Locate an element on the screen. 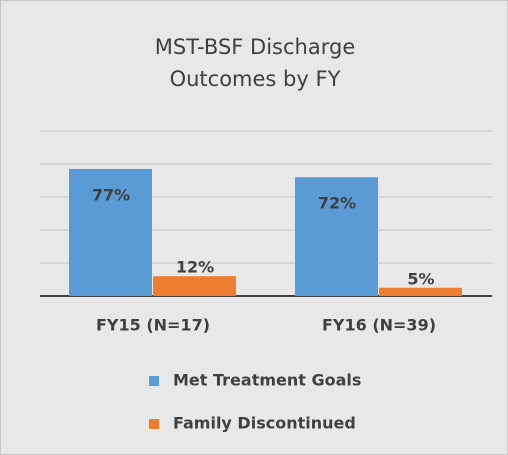 The height and width of the screenshot is (455, 508). legend-label: Family Discontinued is located at coordinates (264, 423).